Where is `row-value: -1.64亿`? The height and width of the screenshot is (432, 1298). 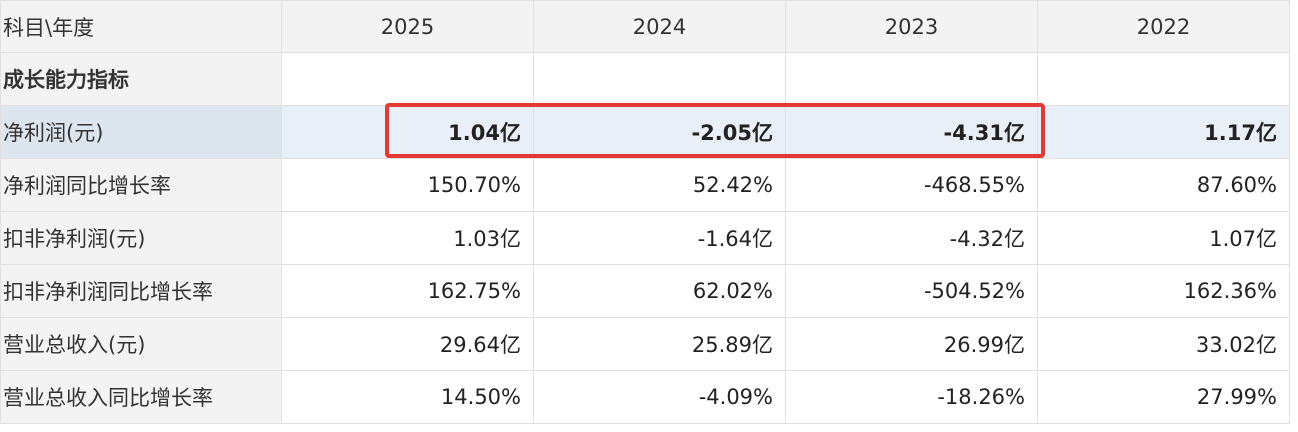
row-value: -1.64亿 is located at coordinates (659, 238).